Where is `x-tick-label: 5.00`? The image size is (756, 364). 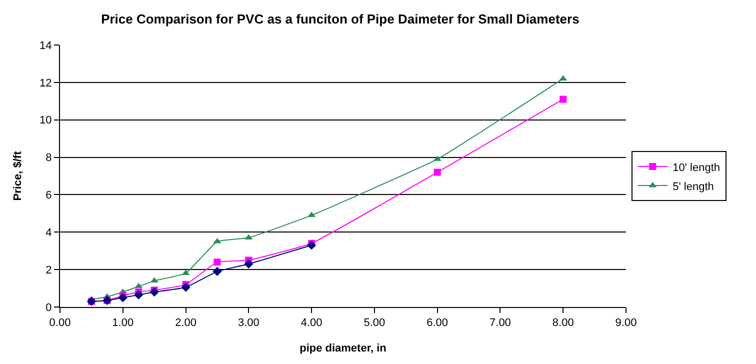 x-tick-label: 5.00 is located at coordinates (375, 323).